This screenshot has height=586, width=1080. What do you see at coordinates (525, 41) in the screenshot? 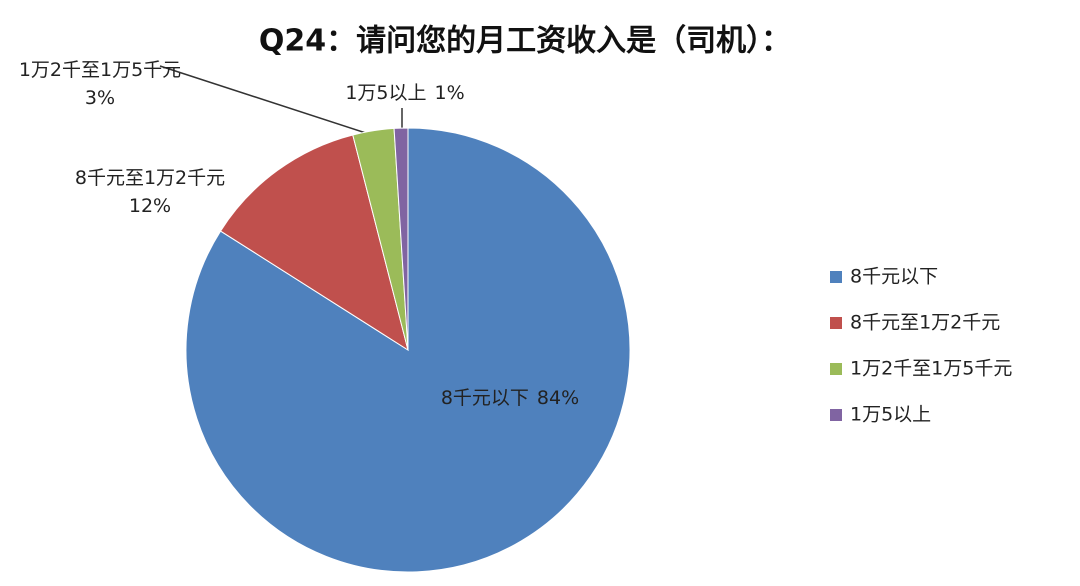
I see `chart-title: Q24：请问您的月工资收入是（司机）：` at bounding box center [525, 41].